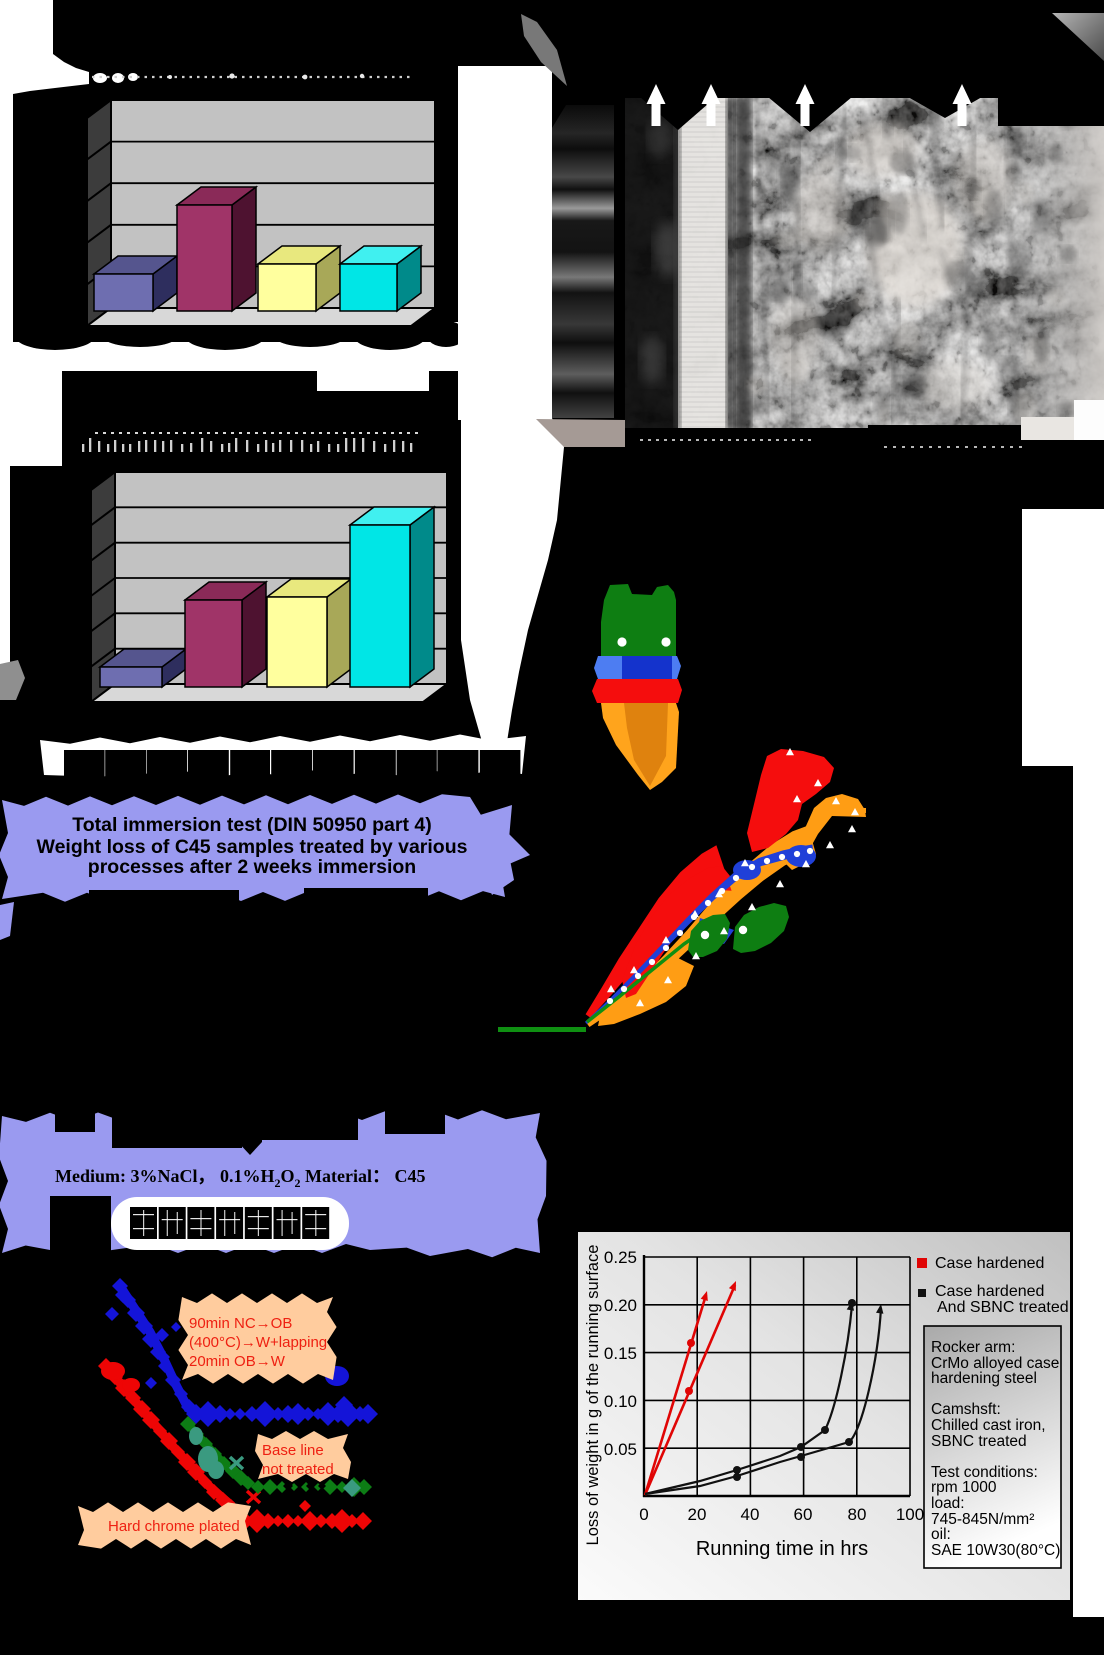  What do you see at coordinates (643, 1514) in the screenshot?
I see `svg-text: 0` at bounding box center [643, 1514].